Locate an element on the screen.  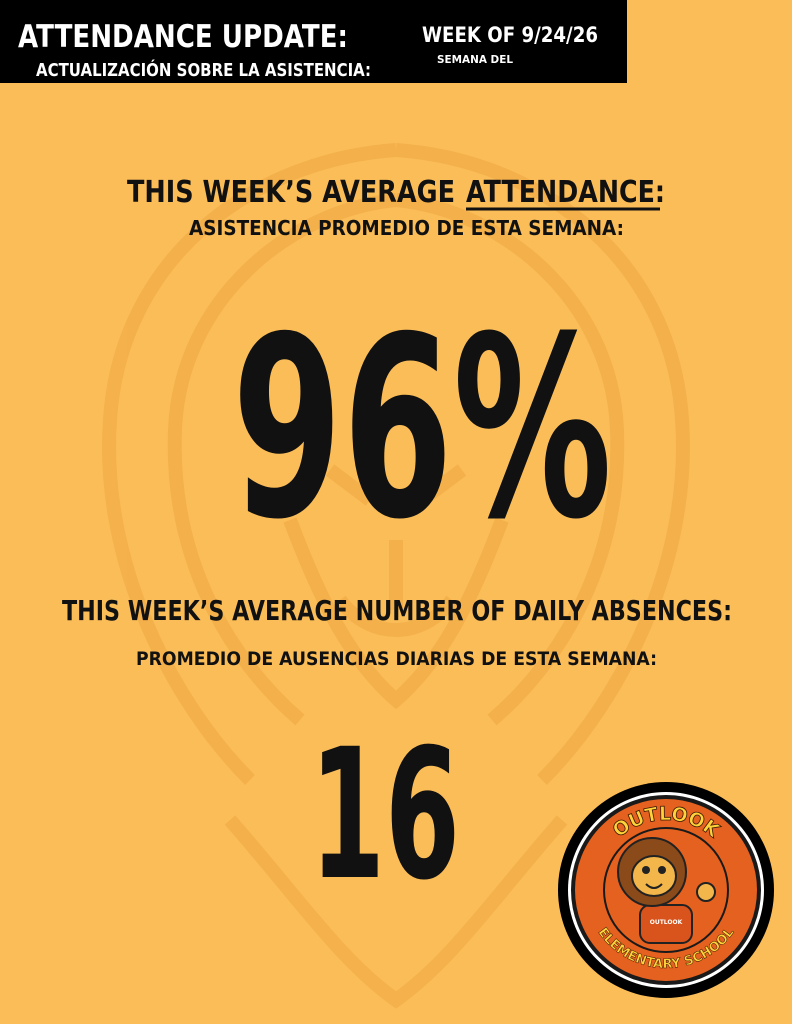
header-title: ATTENDANCE UPDATE: is located at coordinates (183, 37).